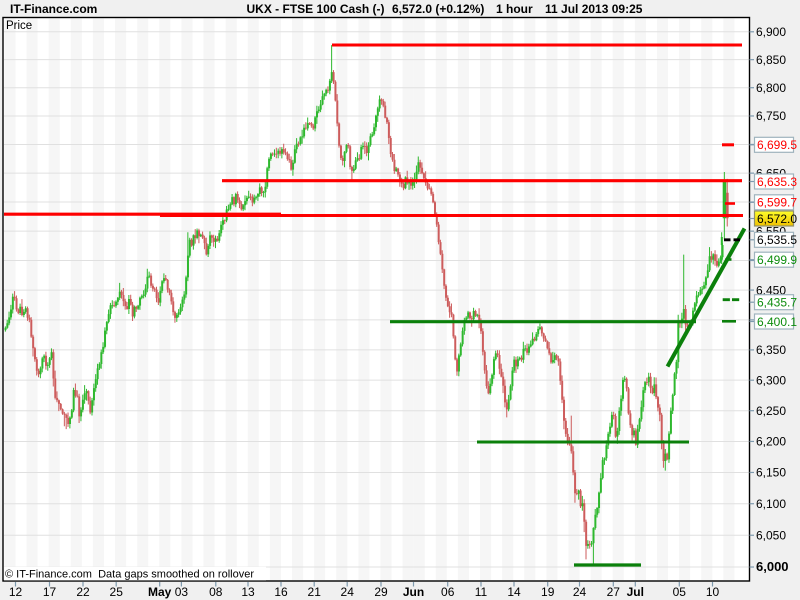  What do you see at coordinates (182, 592) in the screenshot?
I see `svg-text: 03` at bounding box center [182, 592].